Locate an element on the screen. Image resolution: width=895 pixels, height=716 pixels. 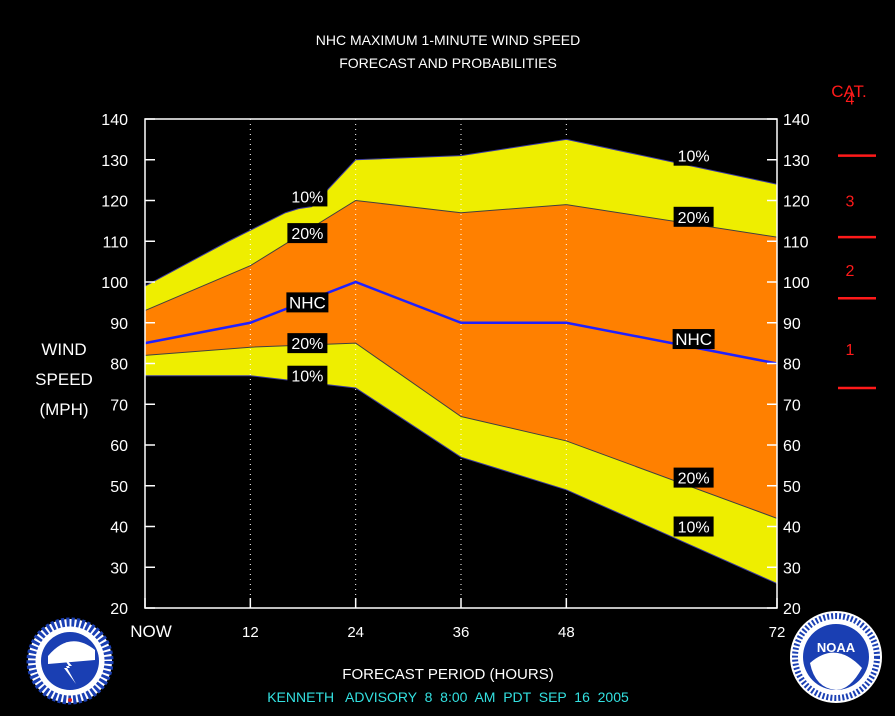
x-tick-label-12: 12 is located at coordinates (250, 632).